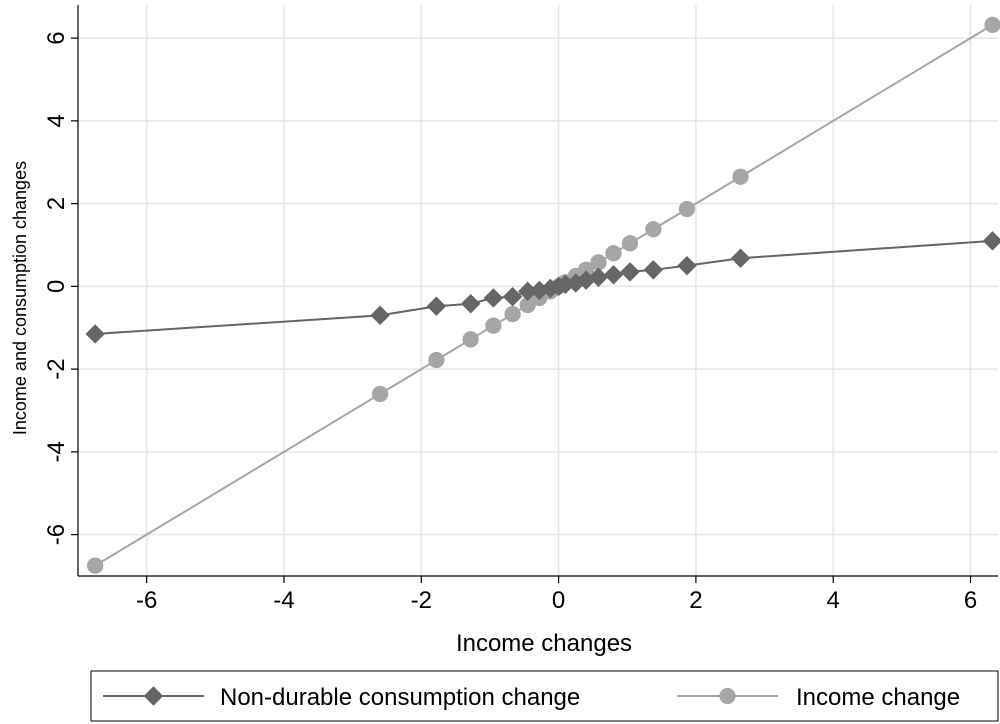  Describe the element at coordinates (56, 120) in the screenshot. I see `y-tick-label: 4` at that location.